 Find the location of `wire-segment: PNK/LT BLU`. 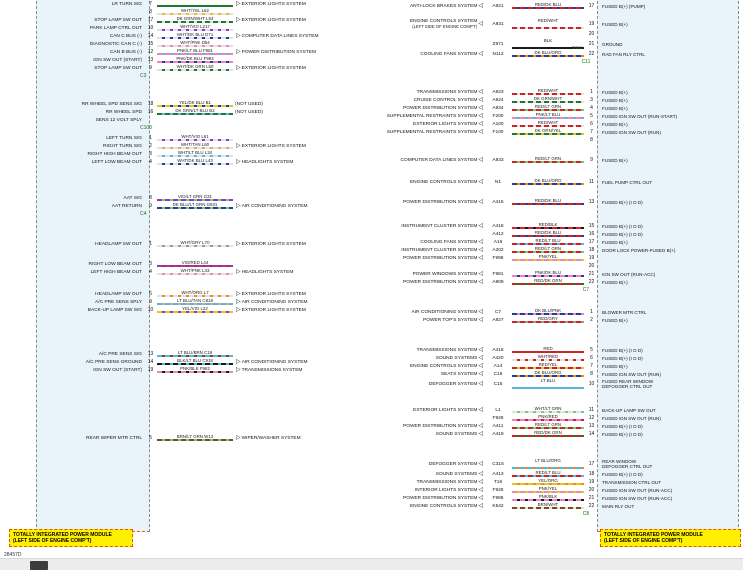

wire-segment: PNK/LT BLU is located at coordinates (548, 116).